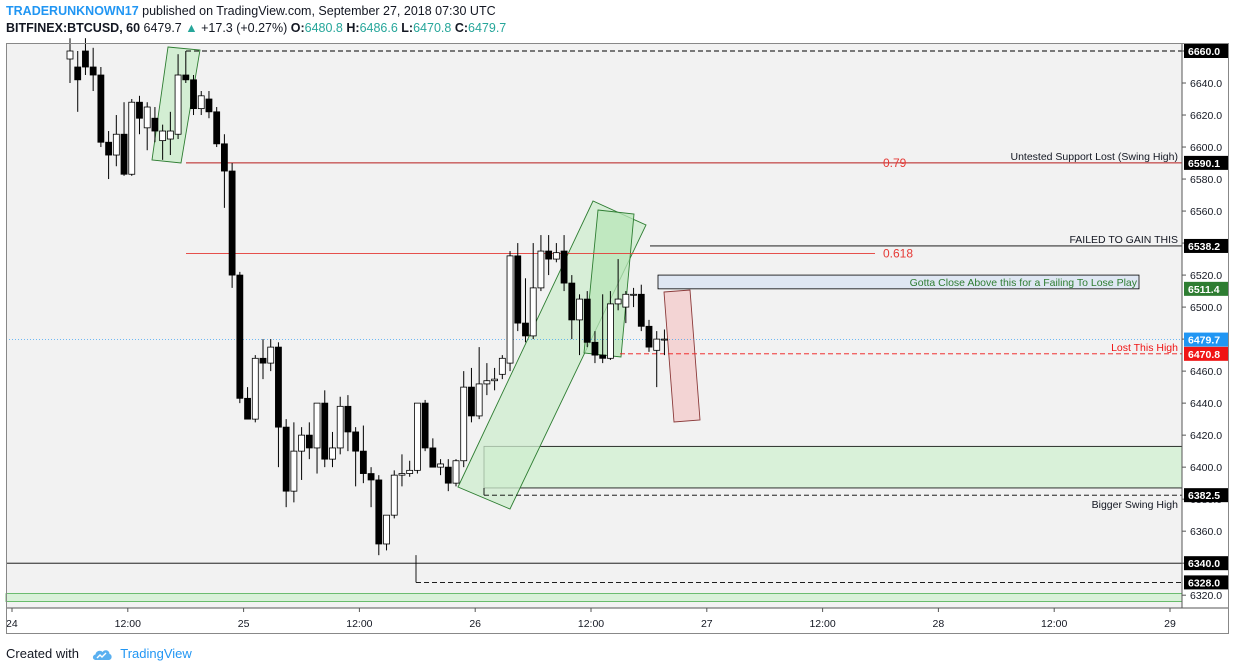 Image resolution: width=1235 pixels, height=671 pixels. What do you see at coordinates (1206, 84) in the screenshot?
I see `y-tick-label: 6640.0` at bounding box center [1206, 84].